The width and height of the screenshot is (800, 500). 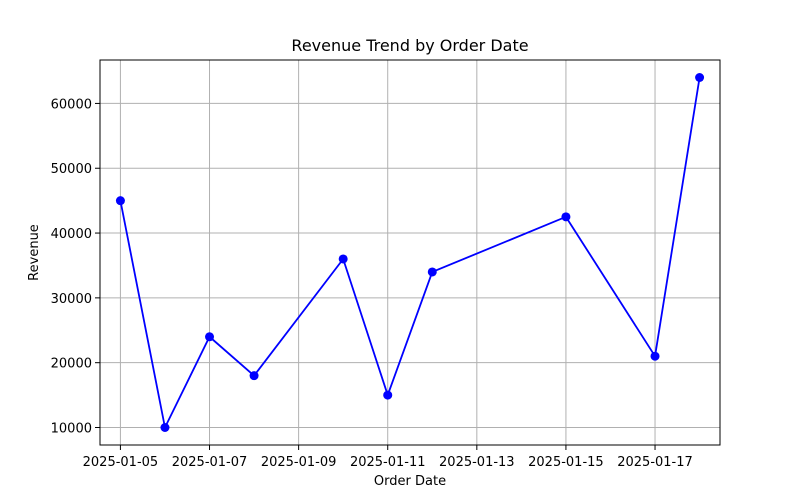 What do you see at coordinates (71, 104) in the screenshot?
I see `y-tick-label: 60000` at bounding box center [71, 104].